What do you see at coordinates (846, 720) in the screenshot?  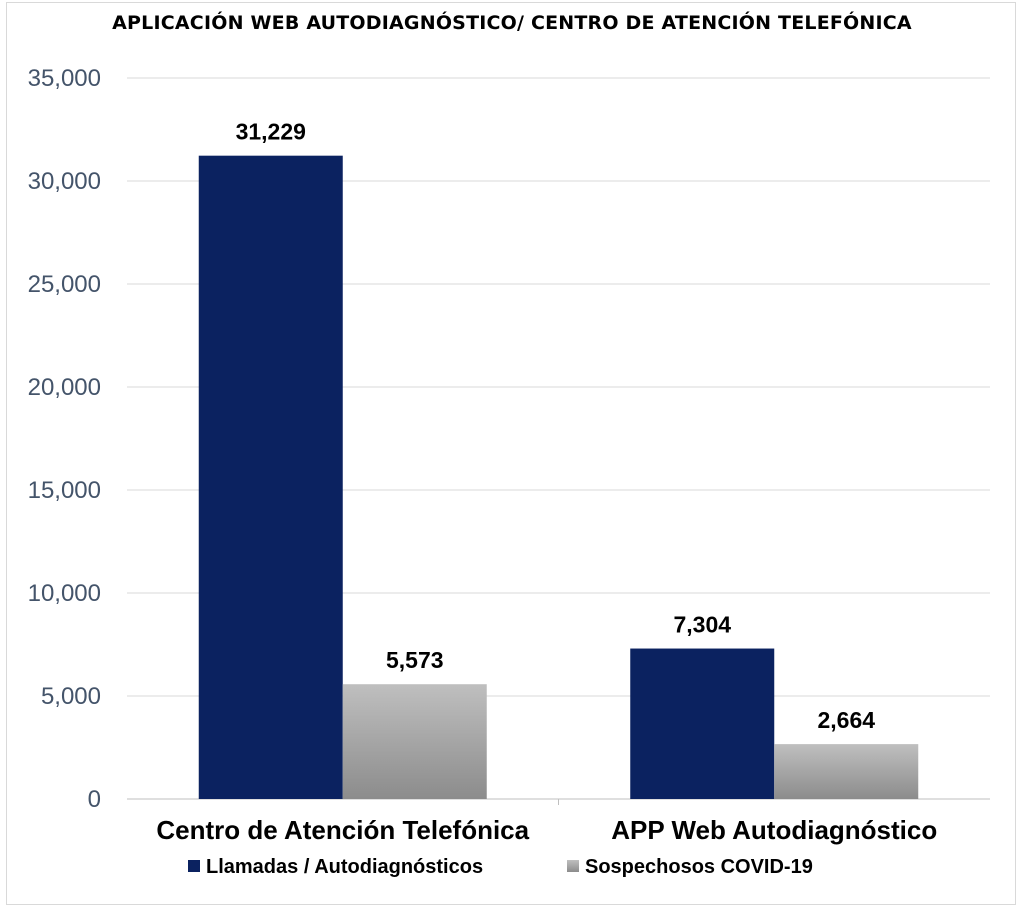 I see `data-label: 2,664` at bounding box center [846, 720].